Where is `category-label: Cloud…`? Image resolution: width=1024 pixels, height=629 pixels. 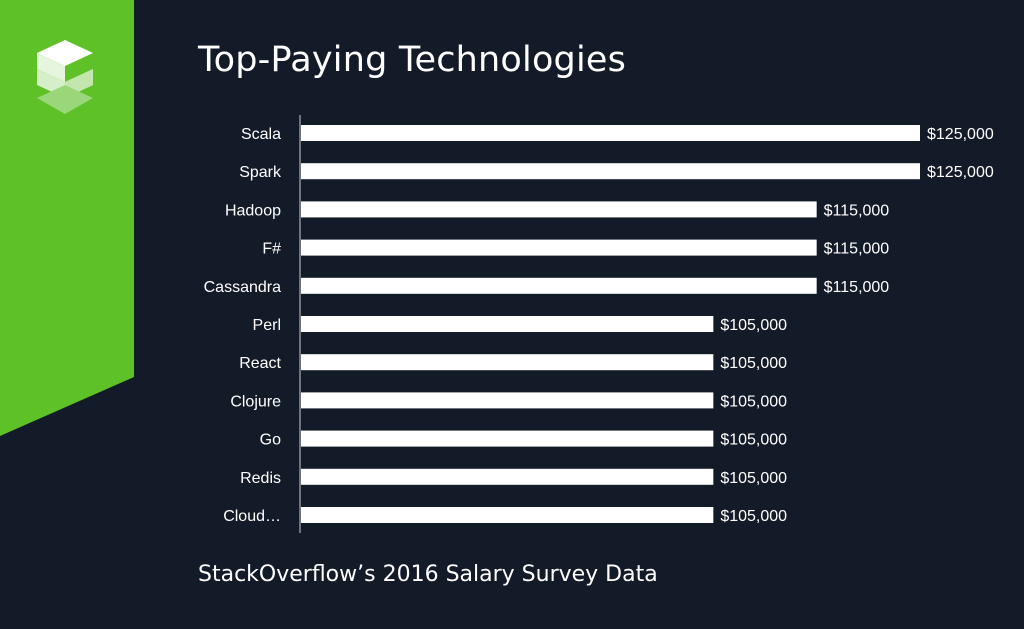
category-label: Cloud… is located at coordinates (252, 516).